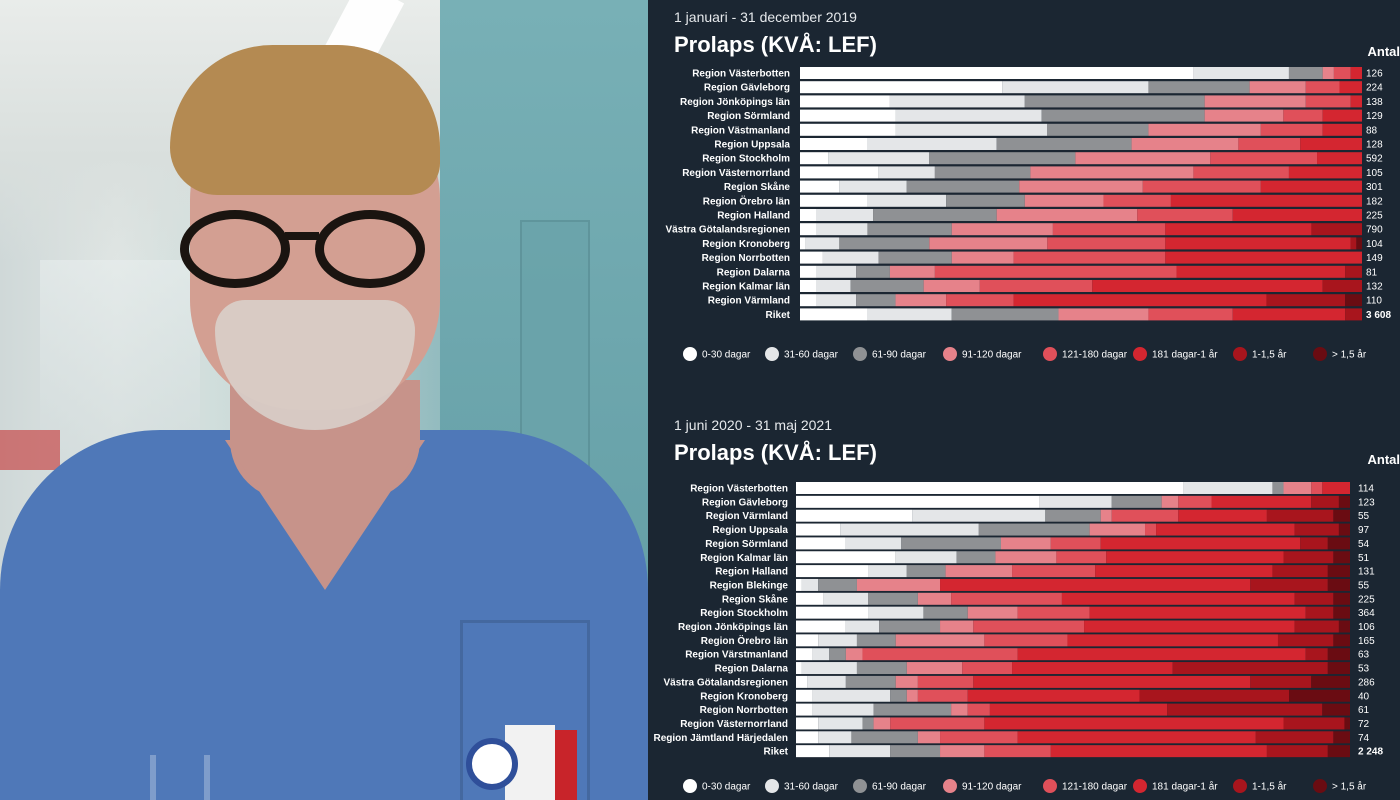  I want to click on count-label: 301, so click(1374, 187).